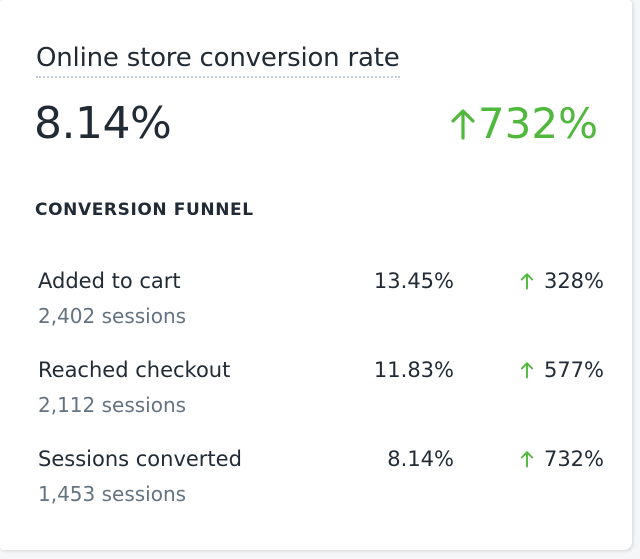 The height and width of the screenshot is (559, 640). What do you see at coordinates (413, 370) in the screenshot?
I see `funnel-row-percent: 11.83%` at bounding box center [413, 370].